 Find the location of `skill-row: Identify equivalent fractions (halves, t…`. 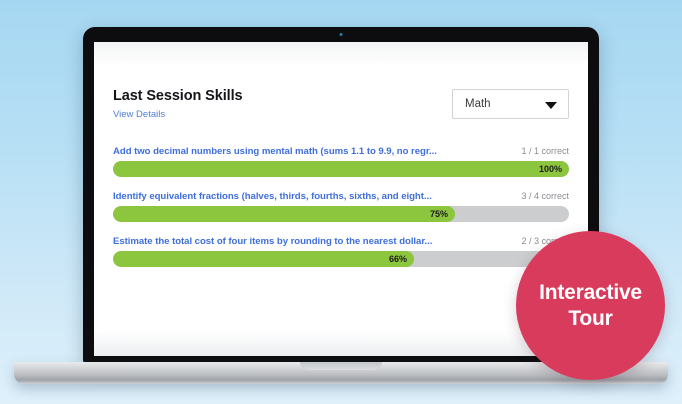

skill-row: Identify equivalent fractions (halves, t… is located at coordinates (341, 206).